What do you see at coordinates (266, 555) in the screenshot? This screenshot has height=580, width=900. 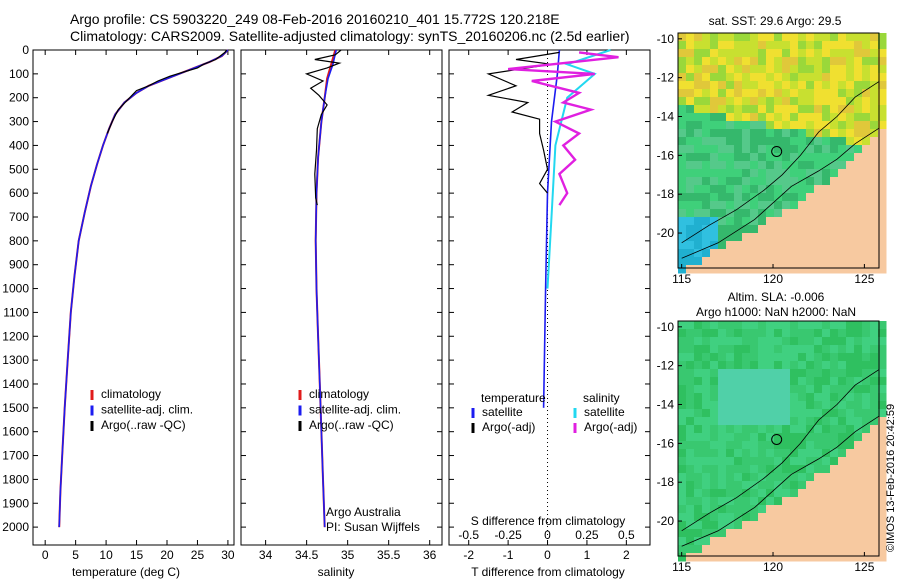 I see `x-tick-label: 34` at bounding box center [266, 555].